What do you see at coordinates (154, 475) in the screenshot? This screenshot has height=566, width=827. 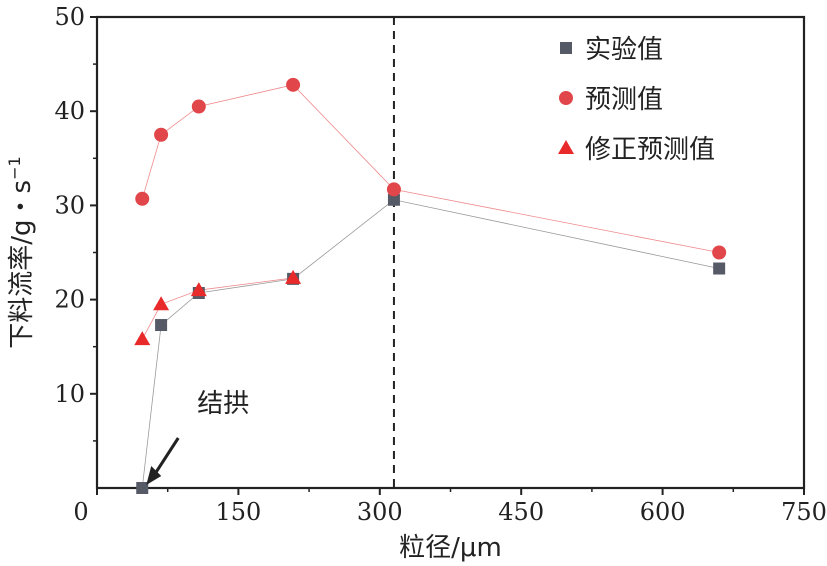 I see `annotation-arrowhead` at bounding box center [154, 475].